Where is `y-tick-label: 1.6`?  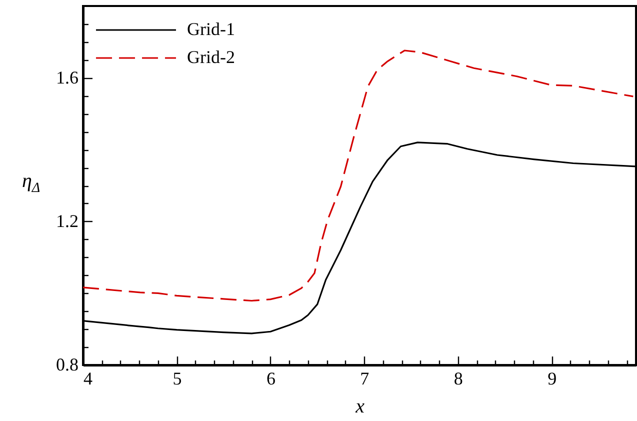 y-tick-label: 1.6 is located at coordinates (67, 77).